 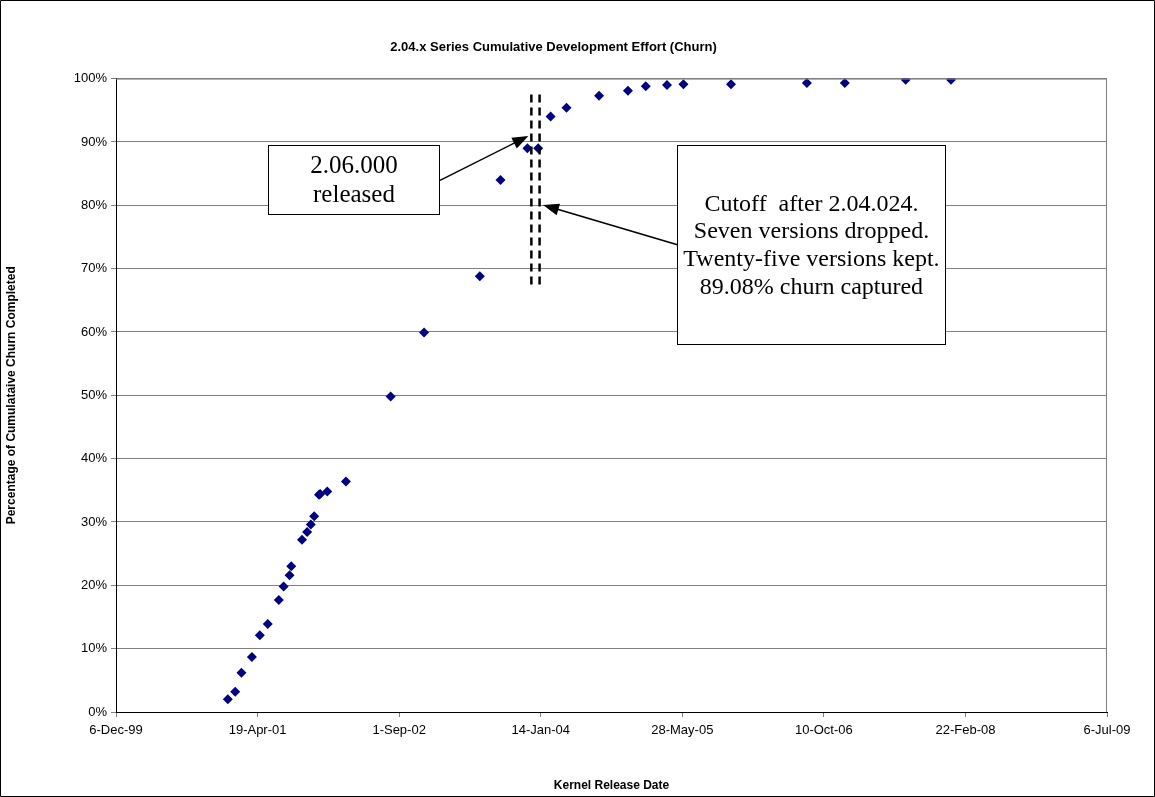 I want to click on y-tick-label: 70%, so click(x=94, y=268).